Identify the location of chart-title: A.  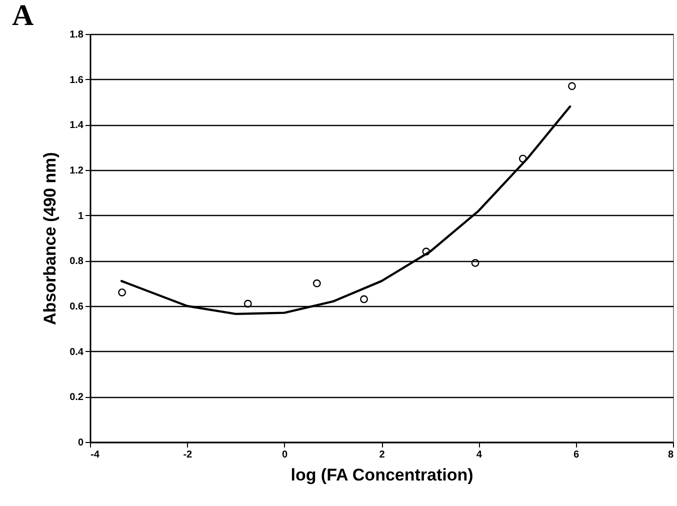
(23, 16).